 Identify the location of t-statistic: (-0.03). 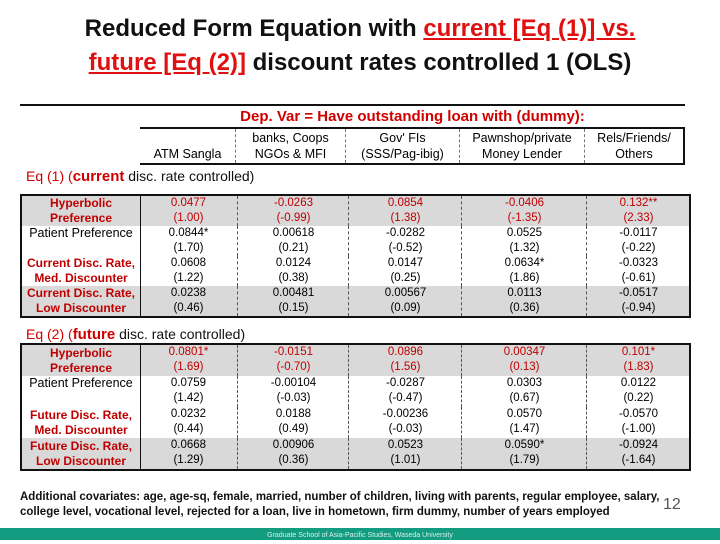
(405, 429).